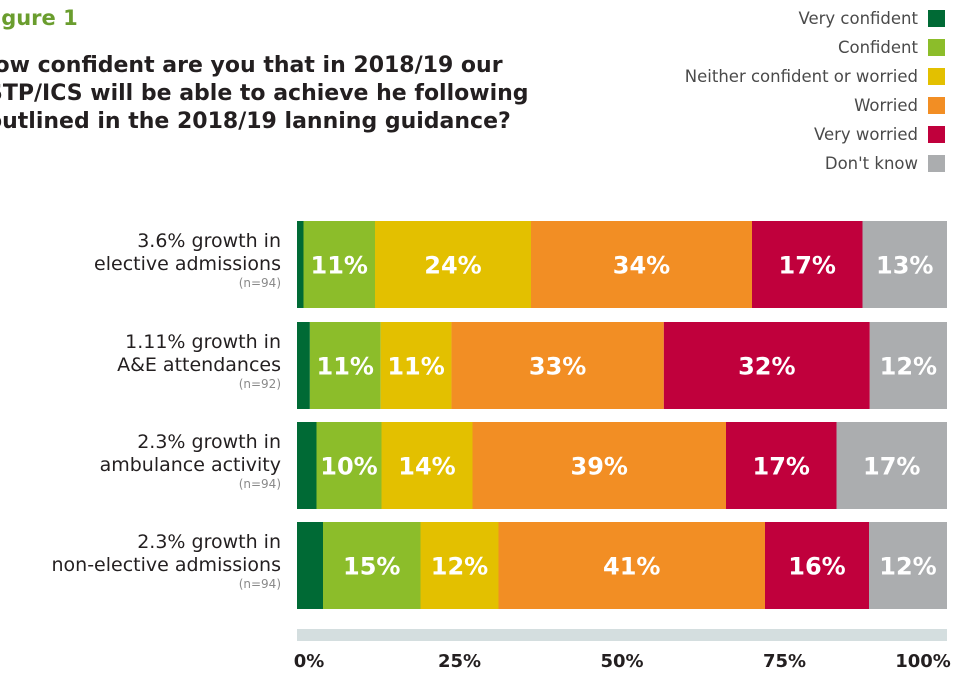  Describe the element at coordinates (815, 163) in the screenshot. I see `legend-item: Don't know` at that location.